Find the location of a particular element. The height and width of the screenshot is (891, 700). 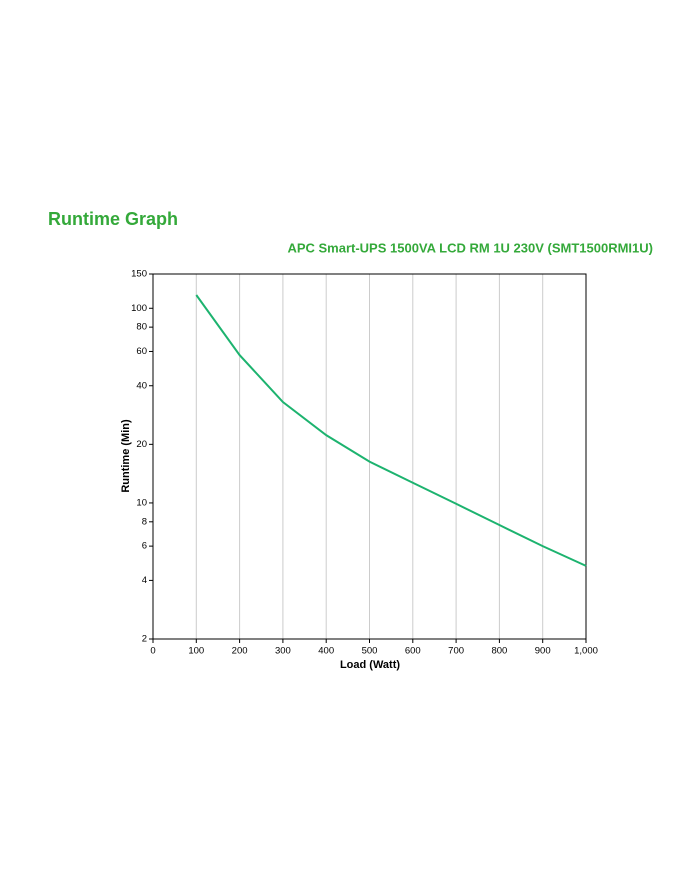

x-tick-label: 500 is located at coordinates (370, 651).